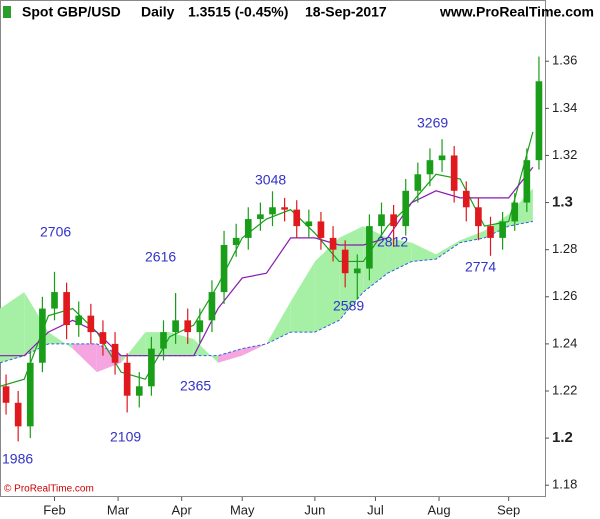  Describe the element at coordinates (508, 509) in the screenshot. I see `x-tick-label: Sep` at that location.